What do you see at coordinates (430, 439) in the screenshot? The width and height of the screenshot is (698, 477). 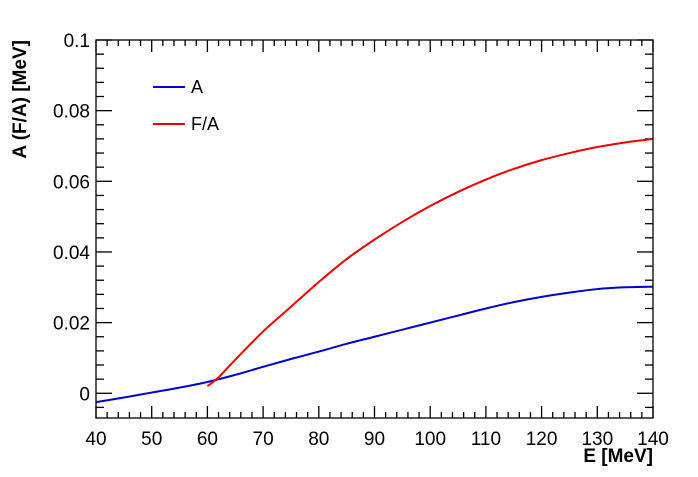 I see `x-tick-label: 100` at bounding box center [430, 439].